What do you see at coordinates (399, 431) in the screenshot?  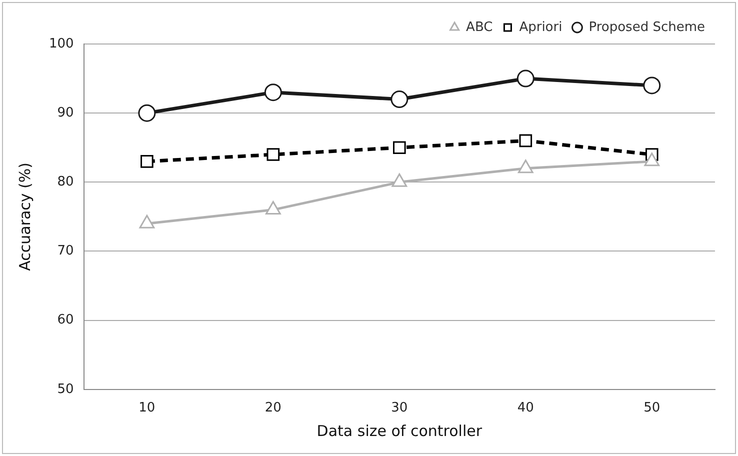 I see `x-axis-title: Data size of controller` at bounding box center [399, 431].